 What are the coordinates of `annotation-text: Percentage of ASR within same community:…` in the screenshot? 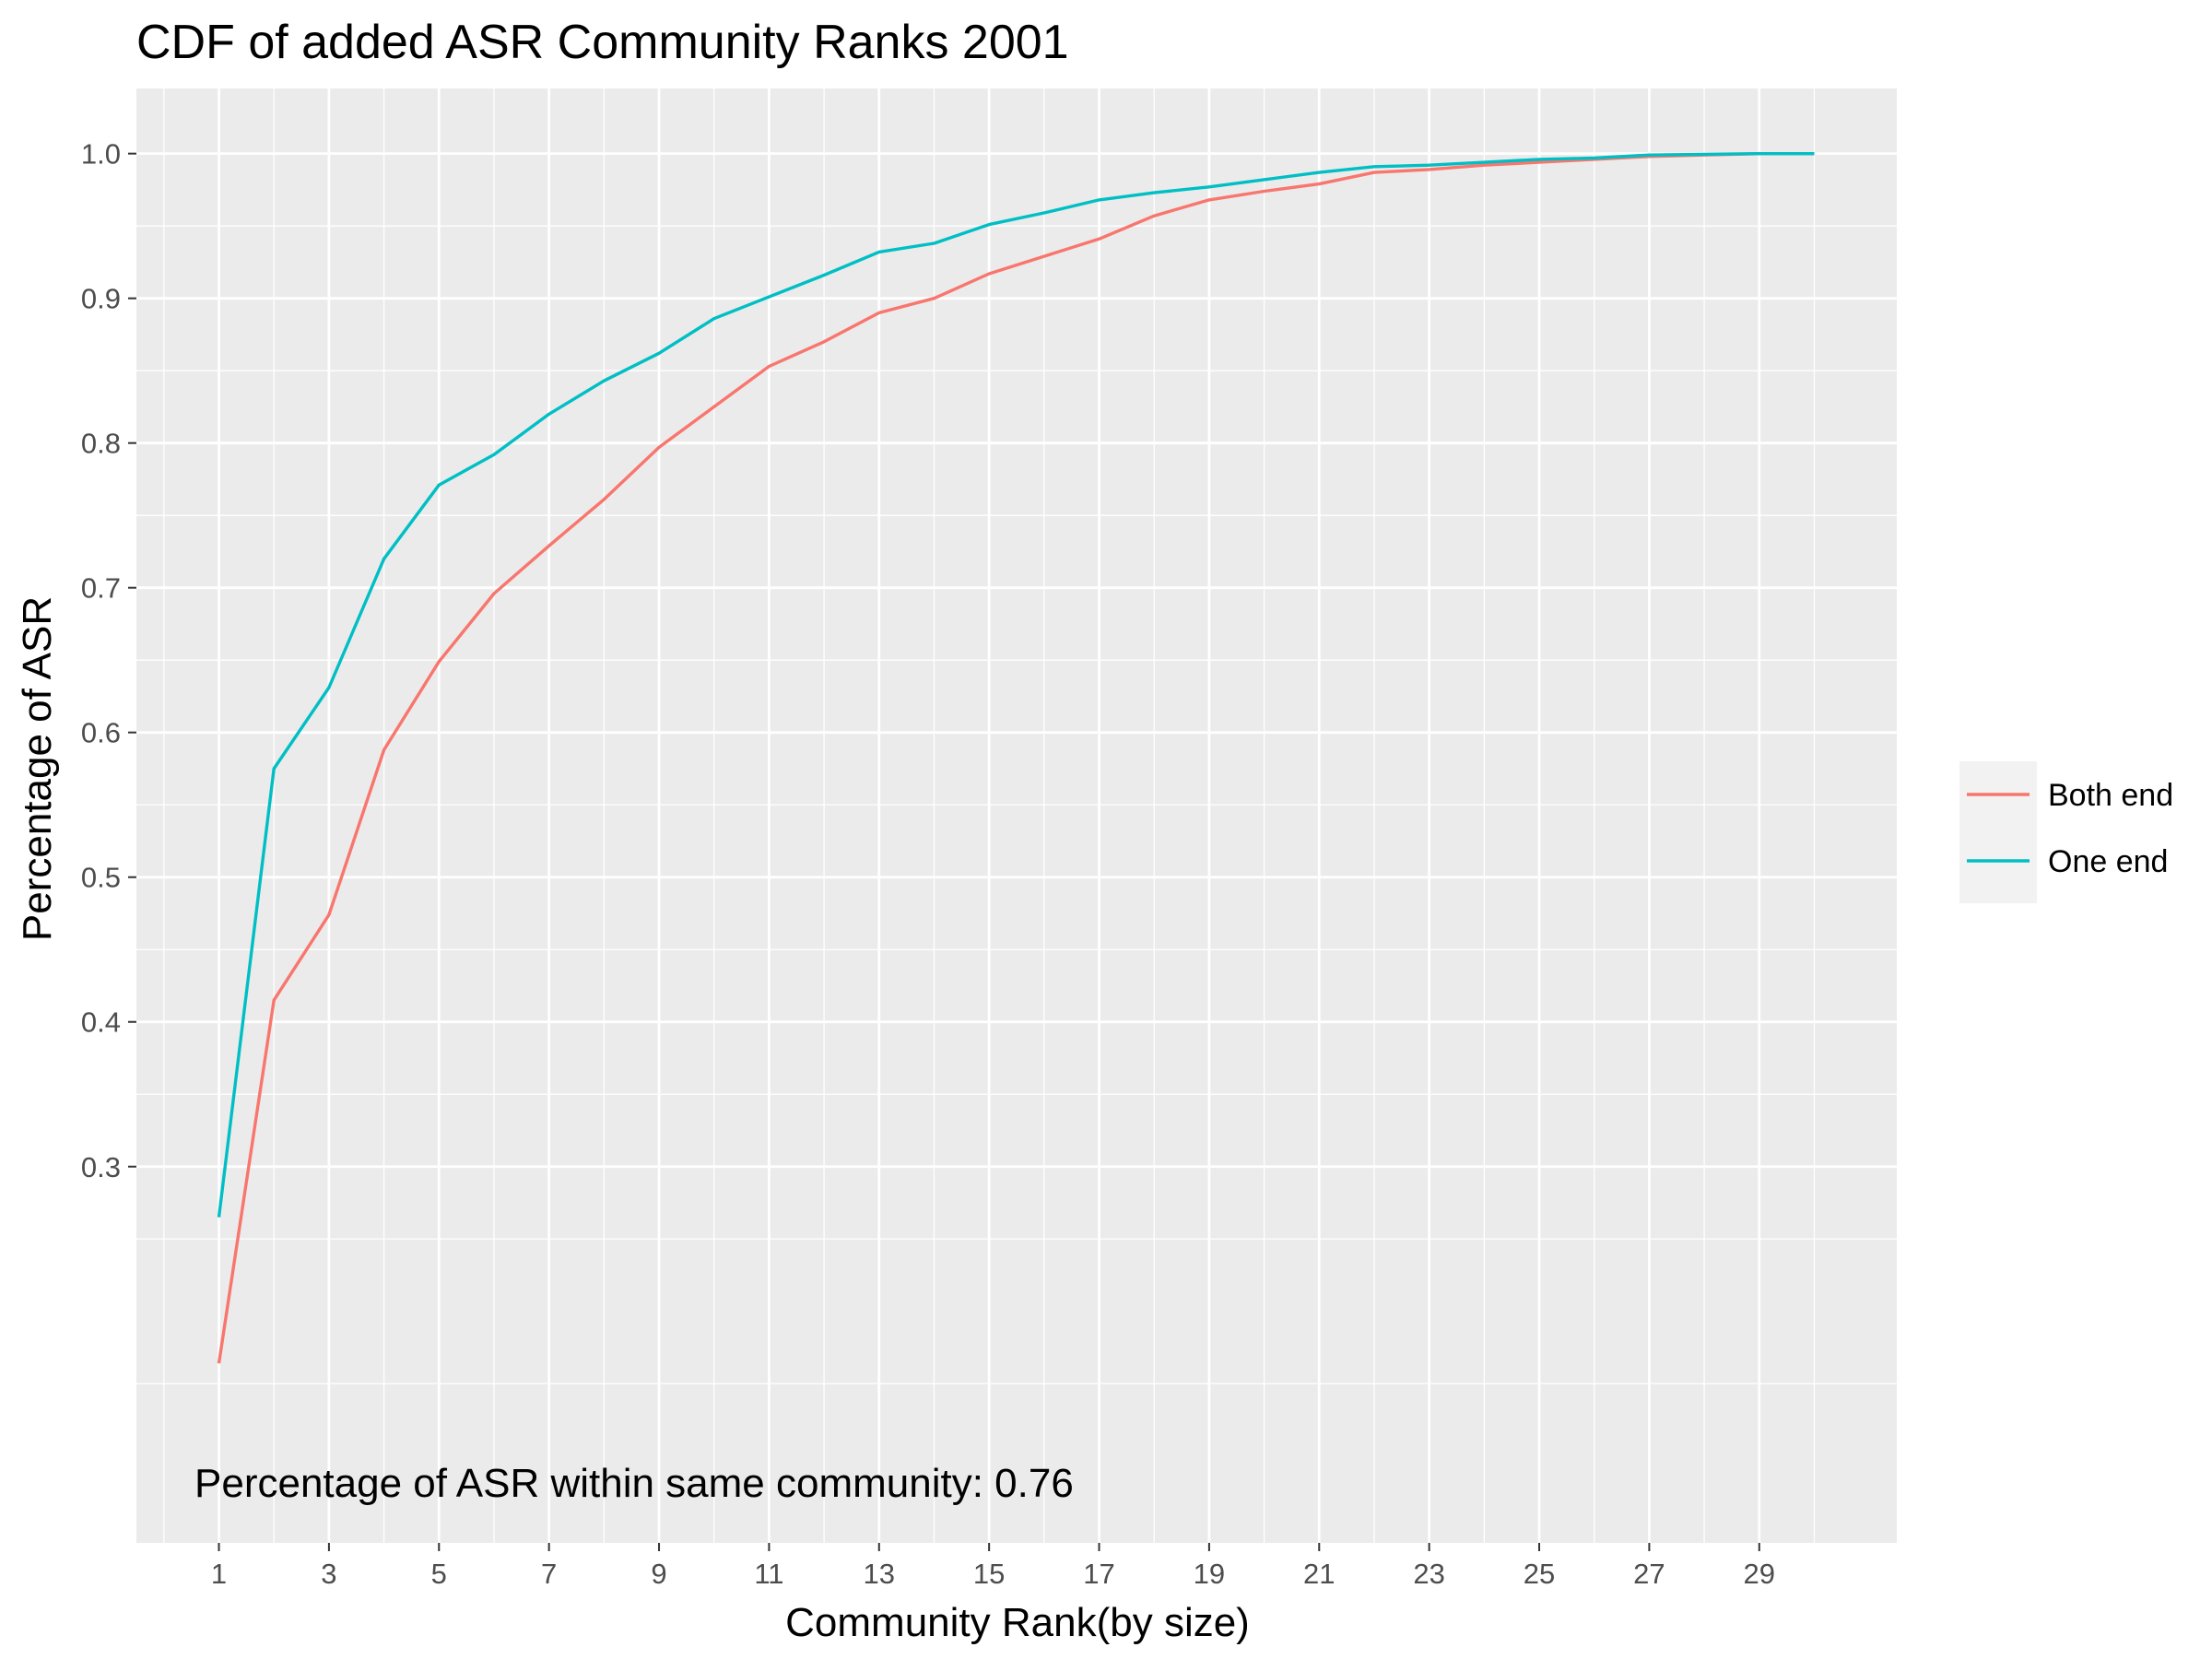 It's located at (634, 1483).